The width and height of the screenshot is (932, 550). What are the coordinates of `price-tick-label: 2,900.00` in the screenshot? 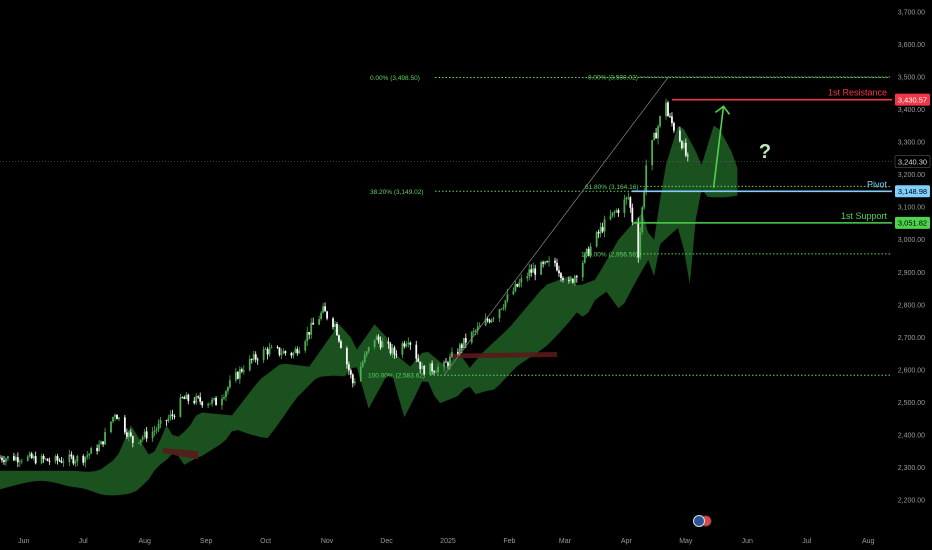 It's located at (911, 273).